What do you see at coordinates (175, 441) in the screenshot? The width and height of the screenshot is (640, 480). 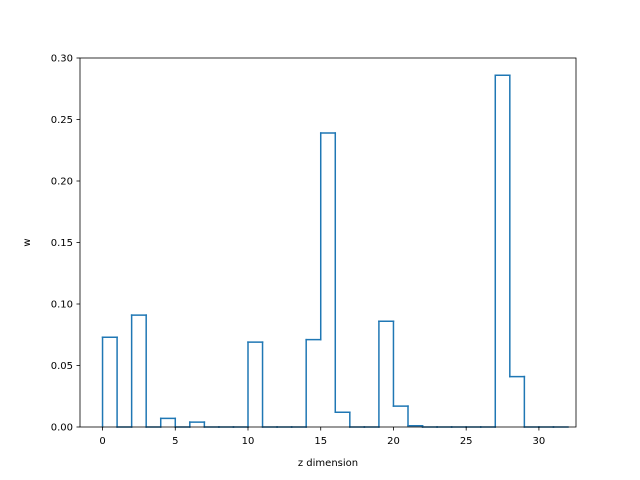 I see `x-tick-label-5: 5` at bounding box center [175, 441].